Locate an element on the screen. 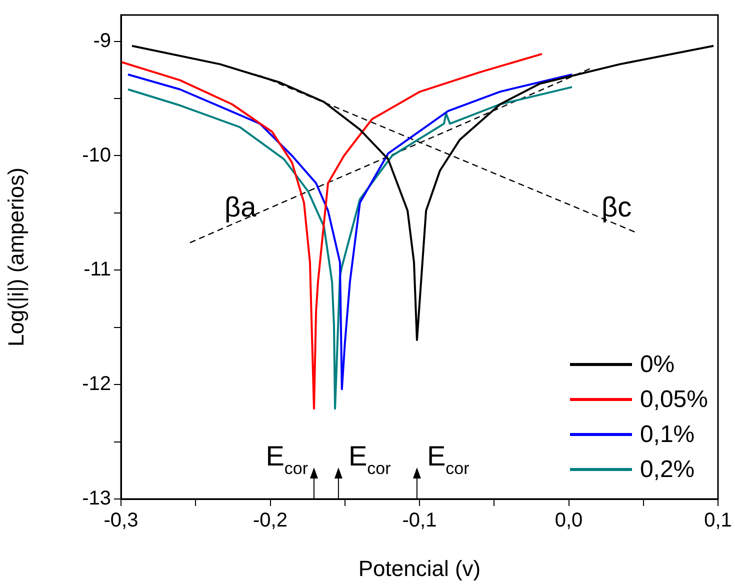 This screenshot has width=735, height=587. legend-label: 0,05% is located at coordinates (674, 400).